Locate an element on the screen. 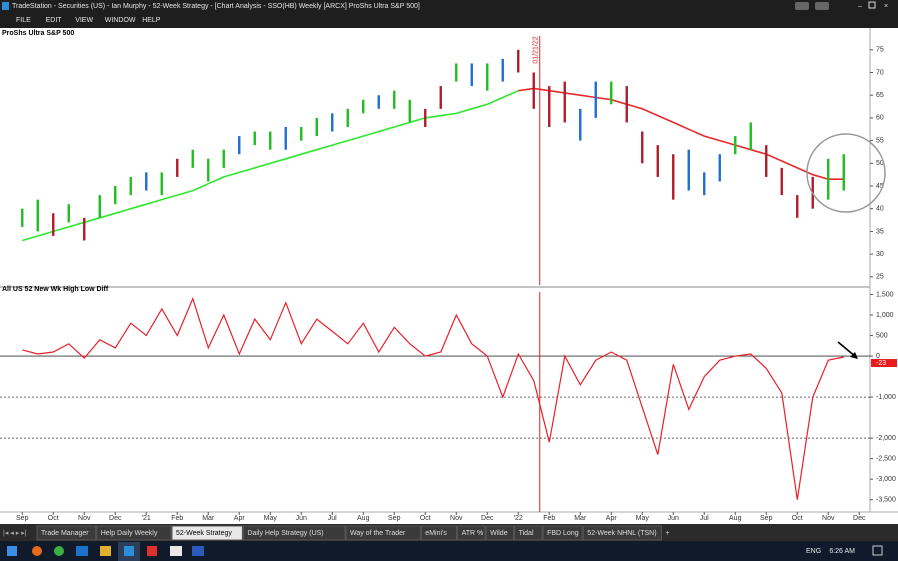 This screenshot has width=898, height=561. moving-average is located at coordinates (681, 133).